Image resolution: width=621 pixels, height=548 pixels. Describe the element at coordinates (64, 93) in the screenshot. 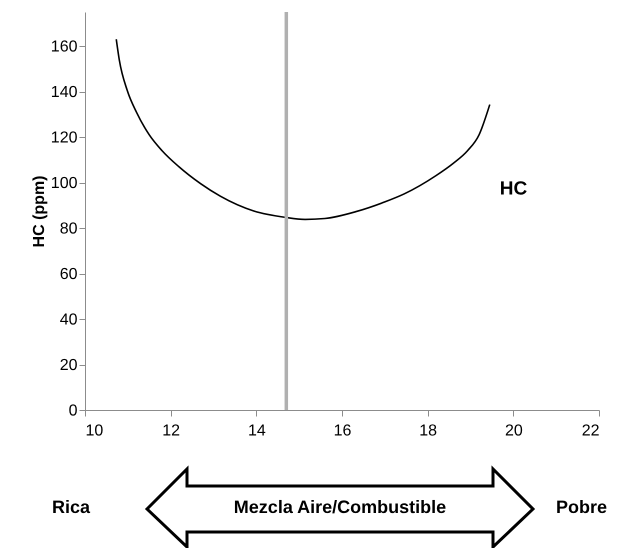

I see `y-tick-label: 140` at that location.